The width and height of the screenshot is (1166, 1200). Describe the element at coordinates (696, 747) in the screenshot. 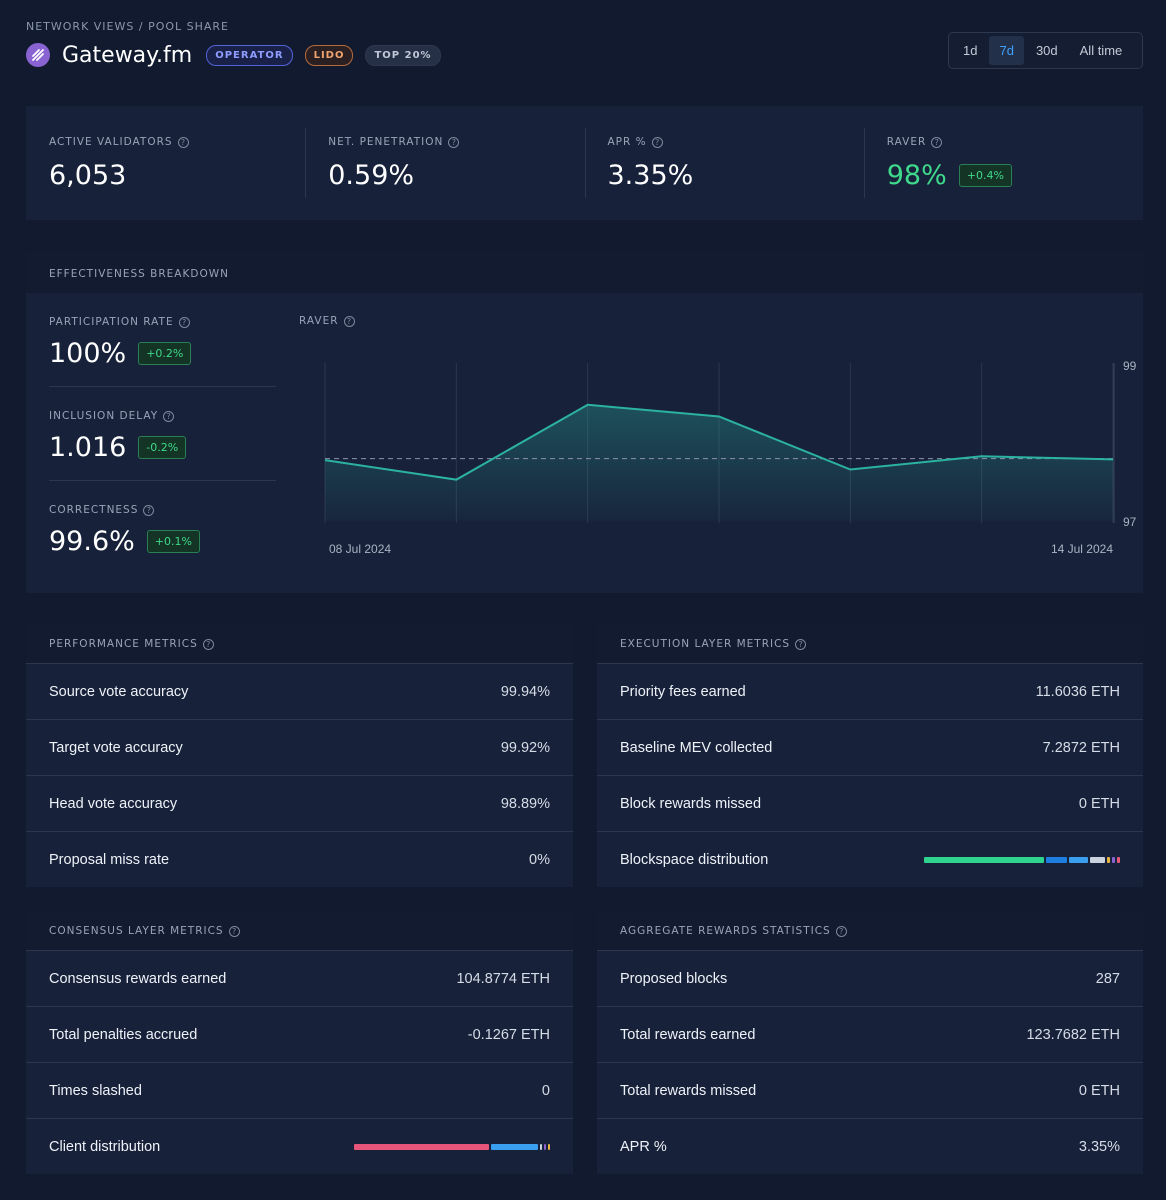

I see `row-label: Baseline MEV collected` at that location.